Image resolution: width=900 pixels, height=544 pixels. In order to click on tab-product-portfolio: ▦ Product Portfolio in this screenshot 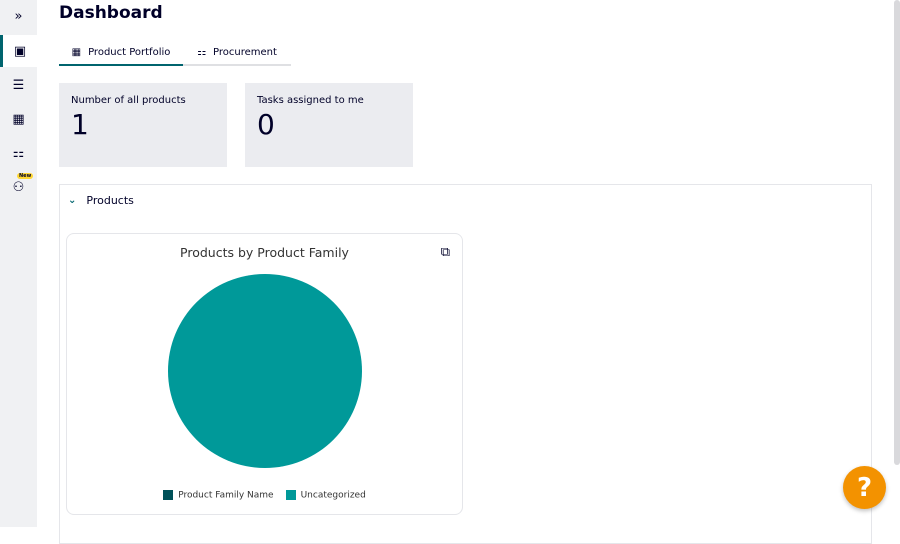, I will do `click(121, 53)`.